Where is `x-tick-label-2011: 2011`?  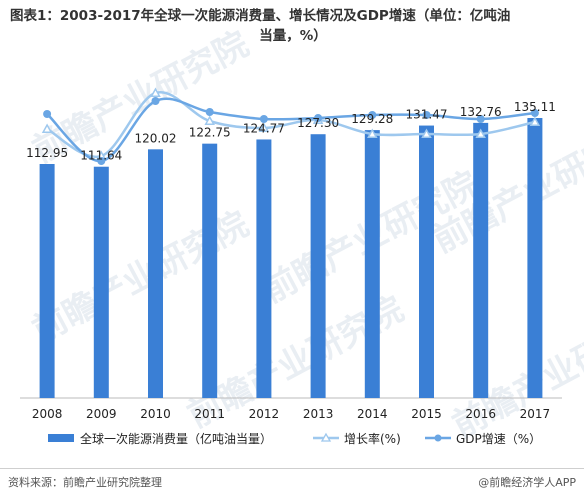
x-tick-label-2011: 2011 is located at coordinates (209, 414).